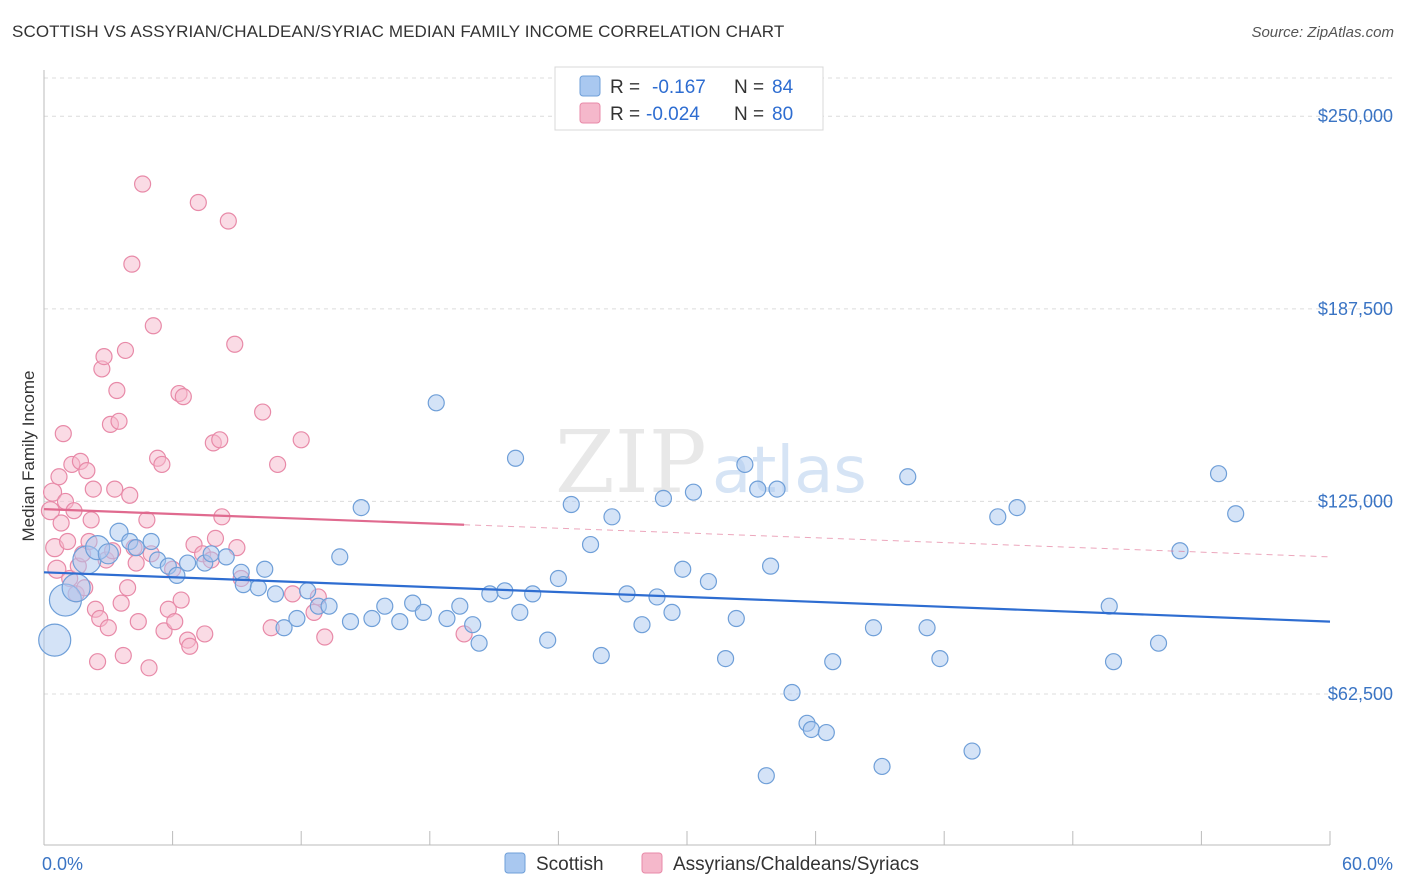  Describe the element at coordinates (62, 864) in the screenshot. I see `x-tick-label-min: 0.0%` at that location.